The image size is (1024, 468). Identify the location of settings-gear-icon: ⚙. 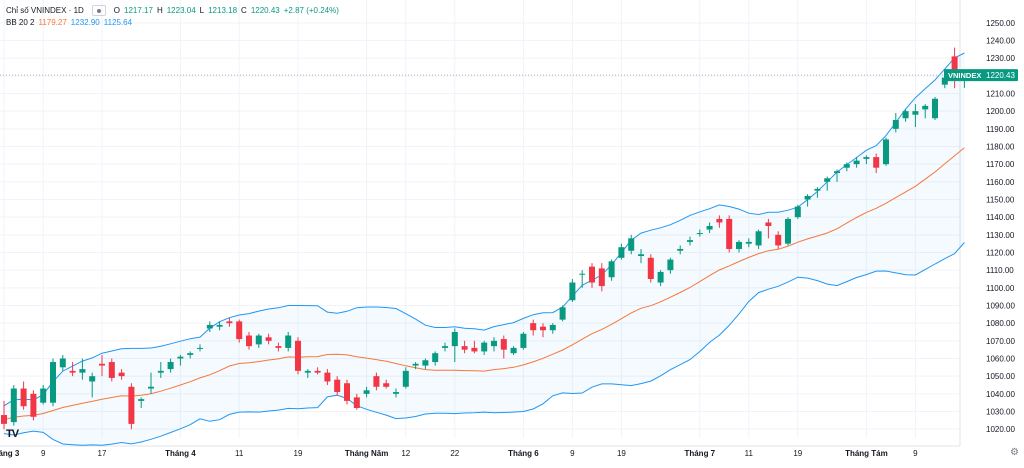
(1014, 452).